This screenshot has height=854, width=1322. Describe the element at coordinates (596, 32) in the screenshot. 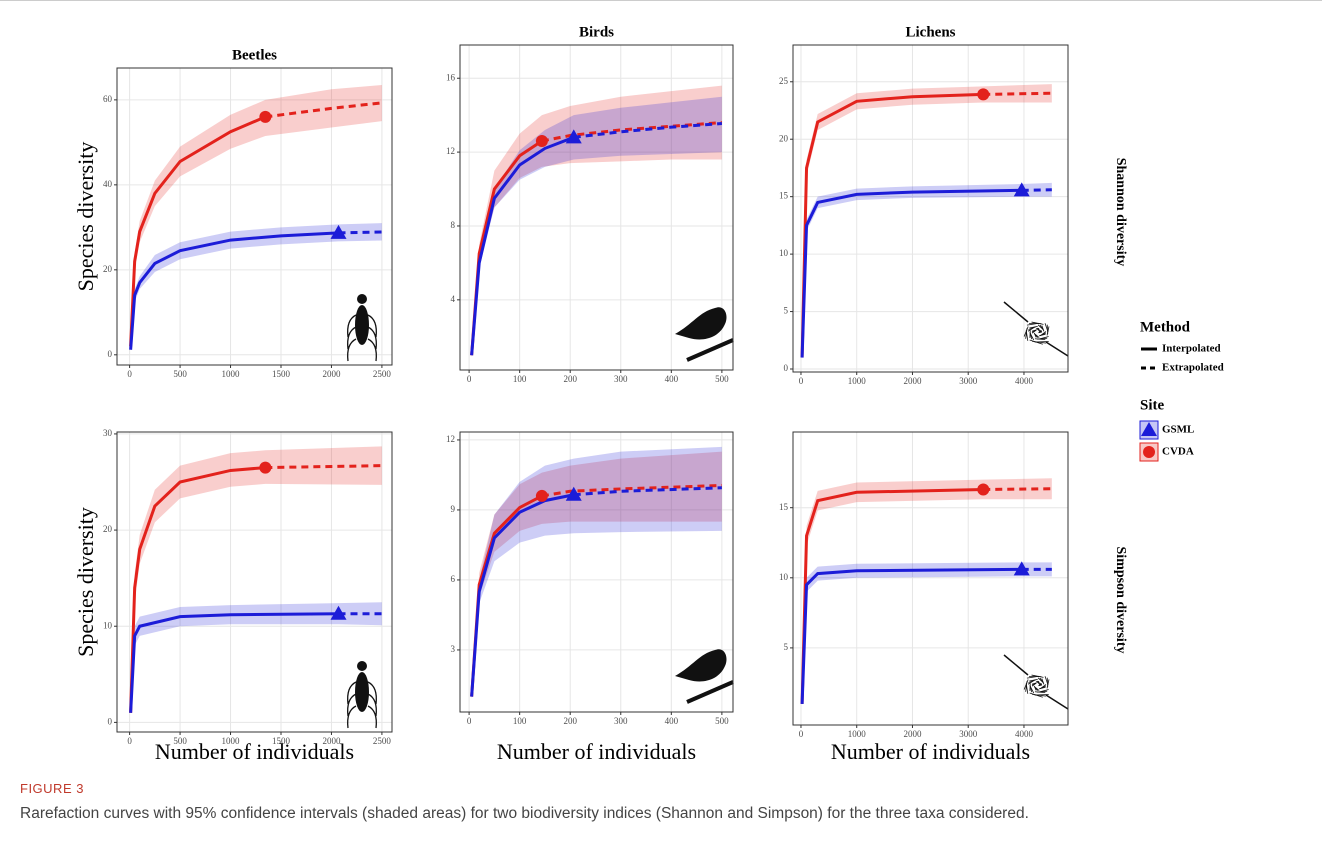

I see `panel-title: Birds` at that location.